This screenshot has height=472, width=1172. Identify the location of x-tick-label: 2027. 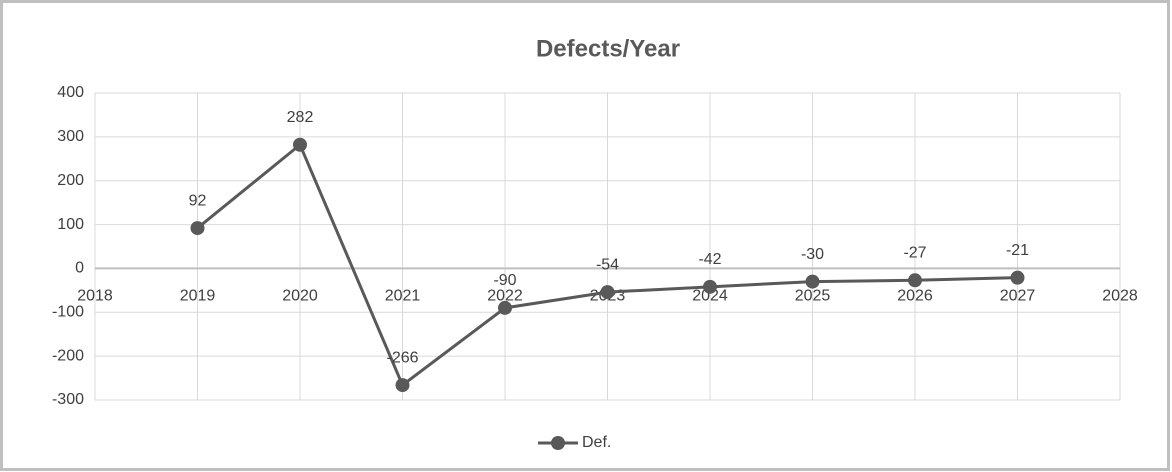
(1018, 296).